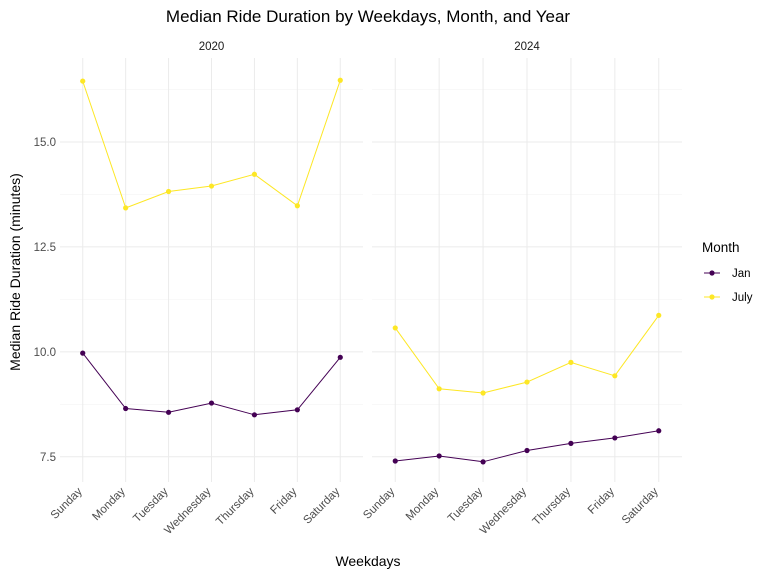 The height and width of the screenshot is (576, 768). What do you see at coordinates (45, 248) in the screenshot?
I see `y-tick-label: 12.5` at bounding box center [45, 248].